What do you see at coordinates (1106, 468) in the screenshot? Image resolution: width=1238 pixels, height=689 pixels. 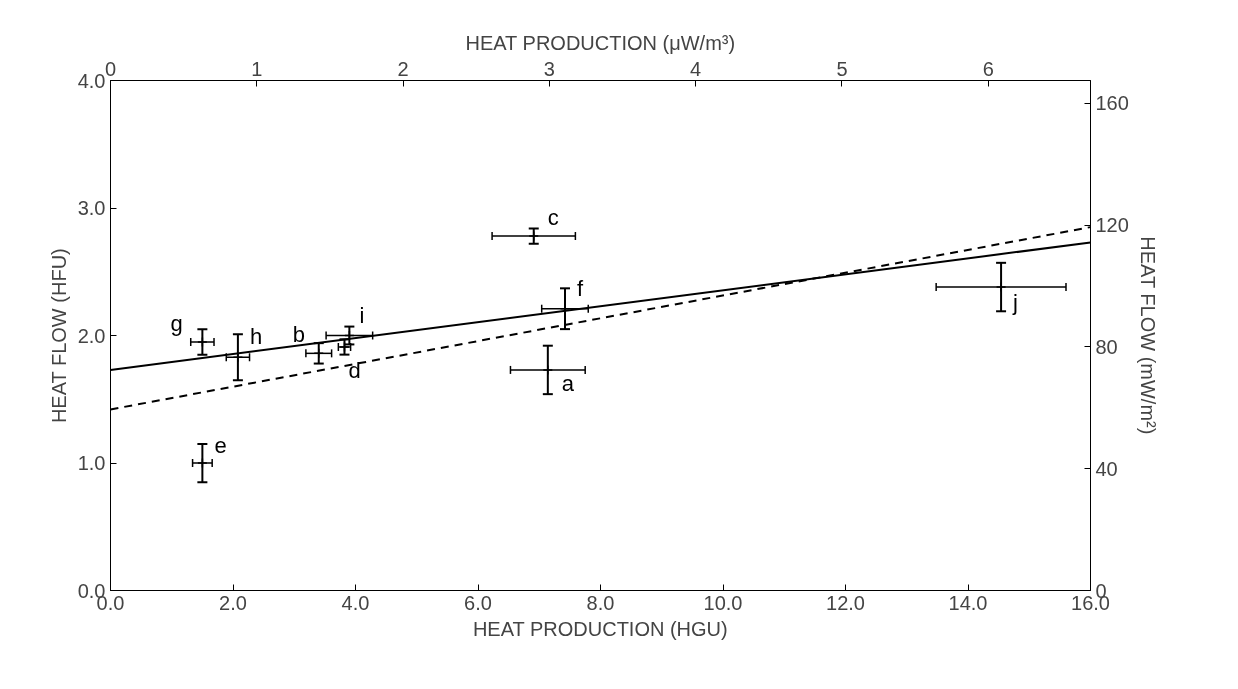 I see `y2-tick-label: 40` at bounding box center [1106, 468].